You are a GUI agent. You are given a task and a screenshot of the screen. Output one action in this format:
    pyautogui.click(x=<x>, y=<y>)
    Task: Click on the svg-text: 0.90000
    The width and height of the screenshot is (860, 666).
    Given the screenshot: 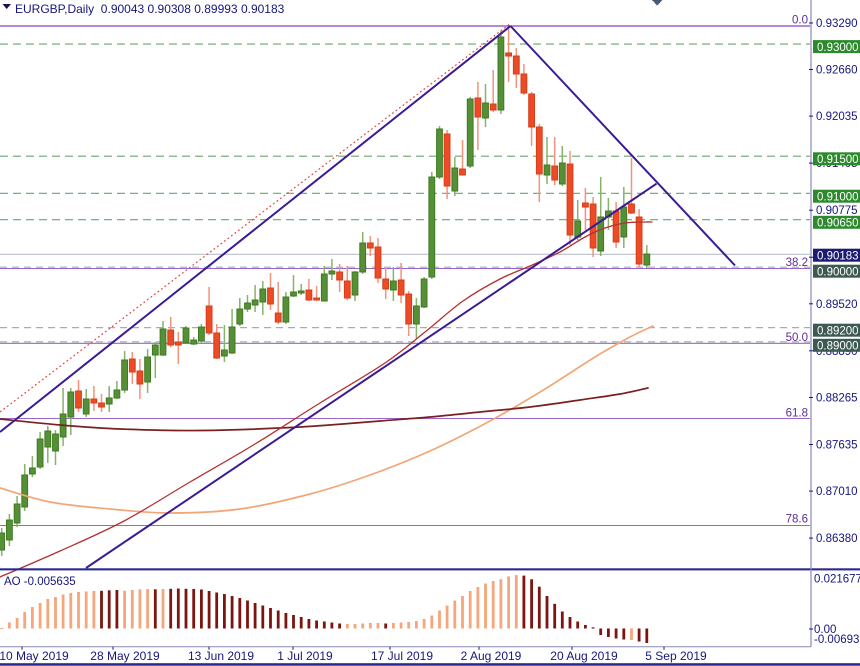 What is the action you would take?
    pyautogui.click(x=838, y=272)
    